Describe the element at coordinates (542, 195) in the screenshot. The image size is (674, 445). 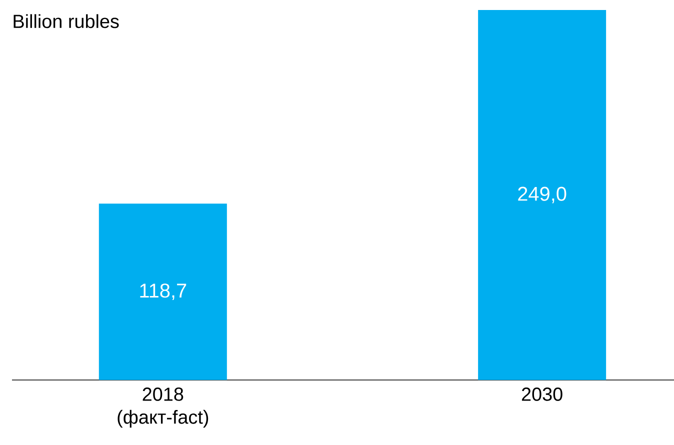
I see `data-label: 249,0` at that location.